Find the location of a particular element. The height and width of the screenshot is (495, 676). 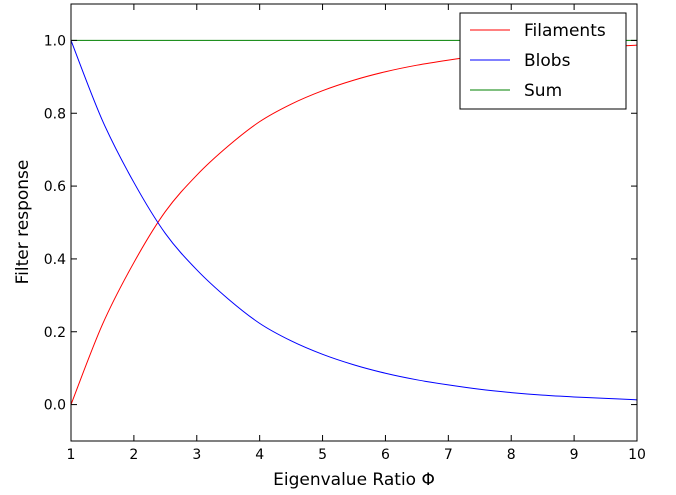

x-tick-label: 4 is located at coordinates (259, 455).